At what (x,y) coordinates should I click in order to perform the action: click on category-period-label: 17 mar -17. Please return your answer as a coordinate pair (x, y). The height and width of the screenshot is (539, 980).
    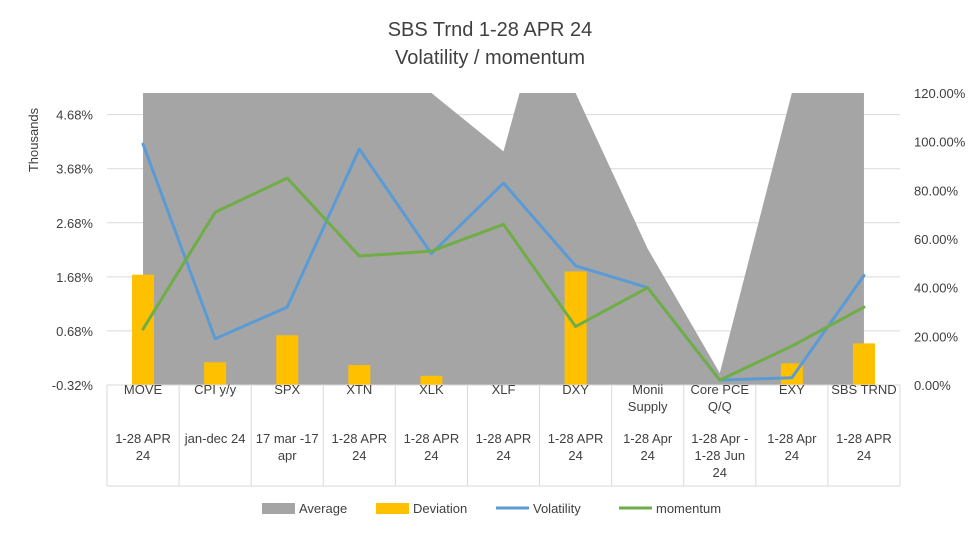
    Looking at the image, I should click on (287, 438).